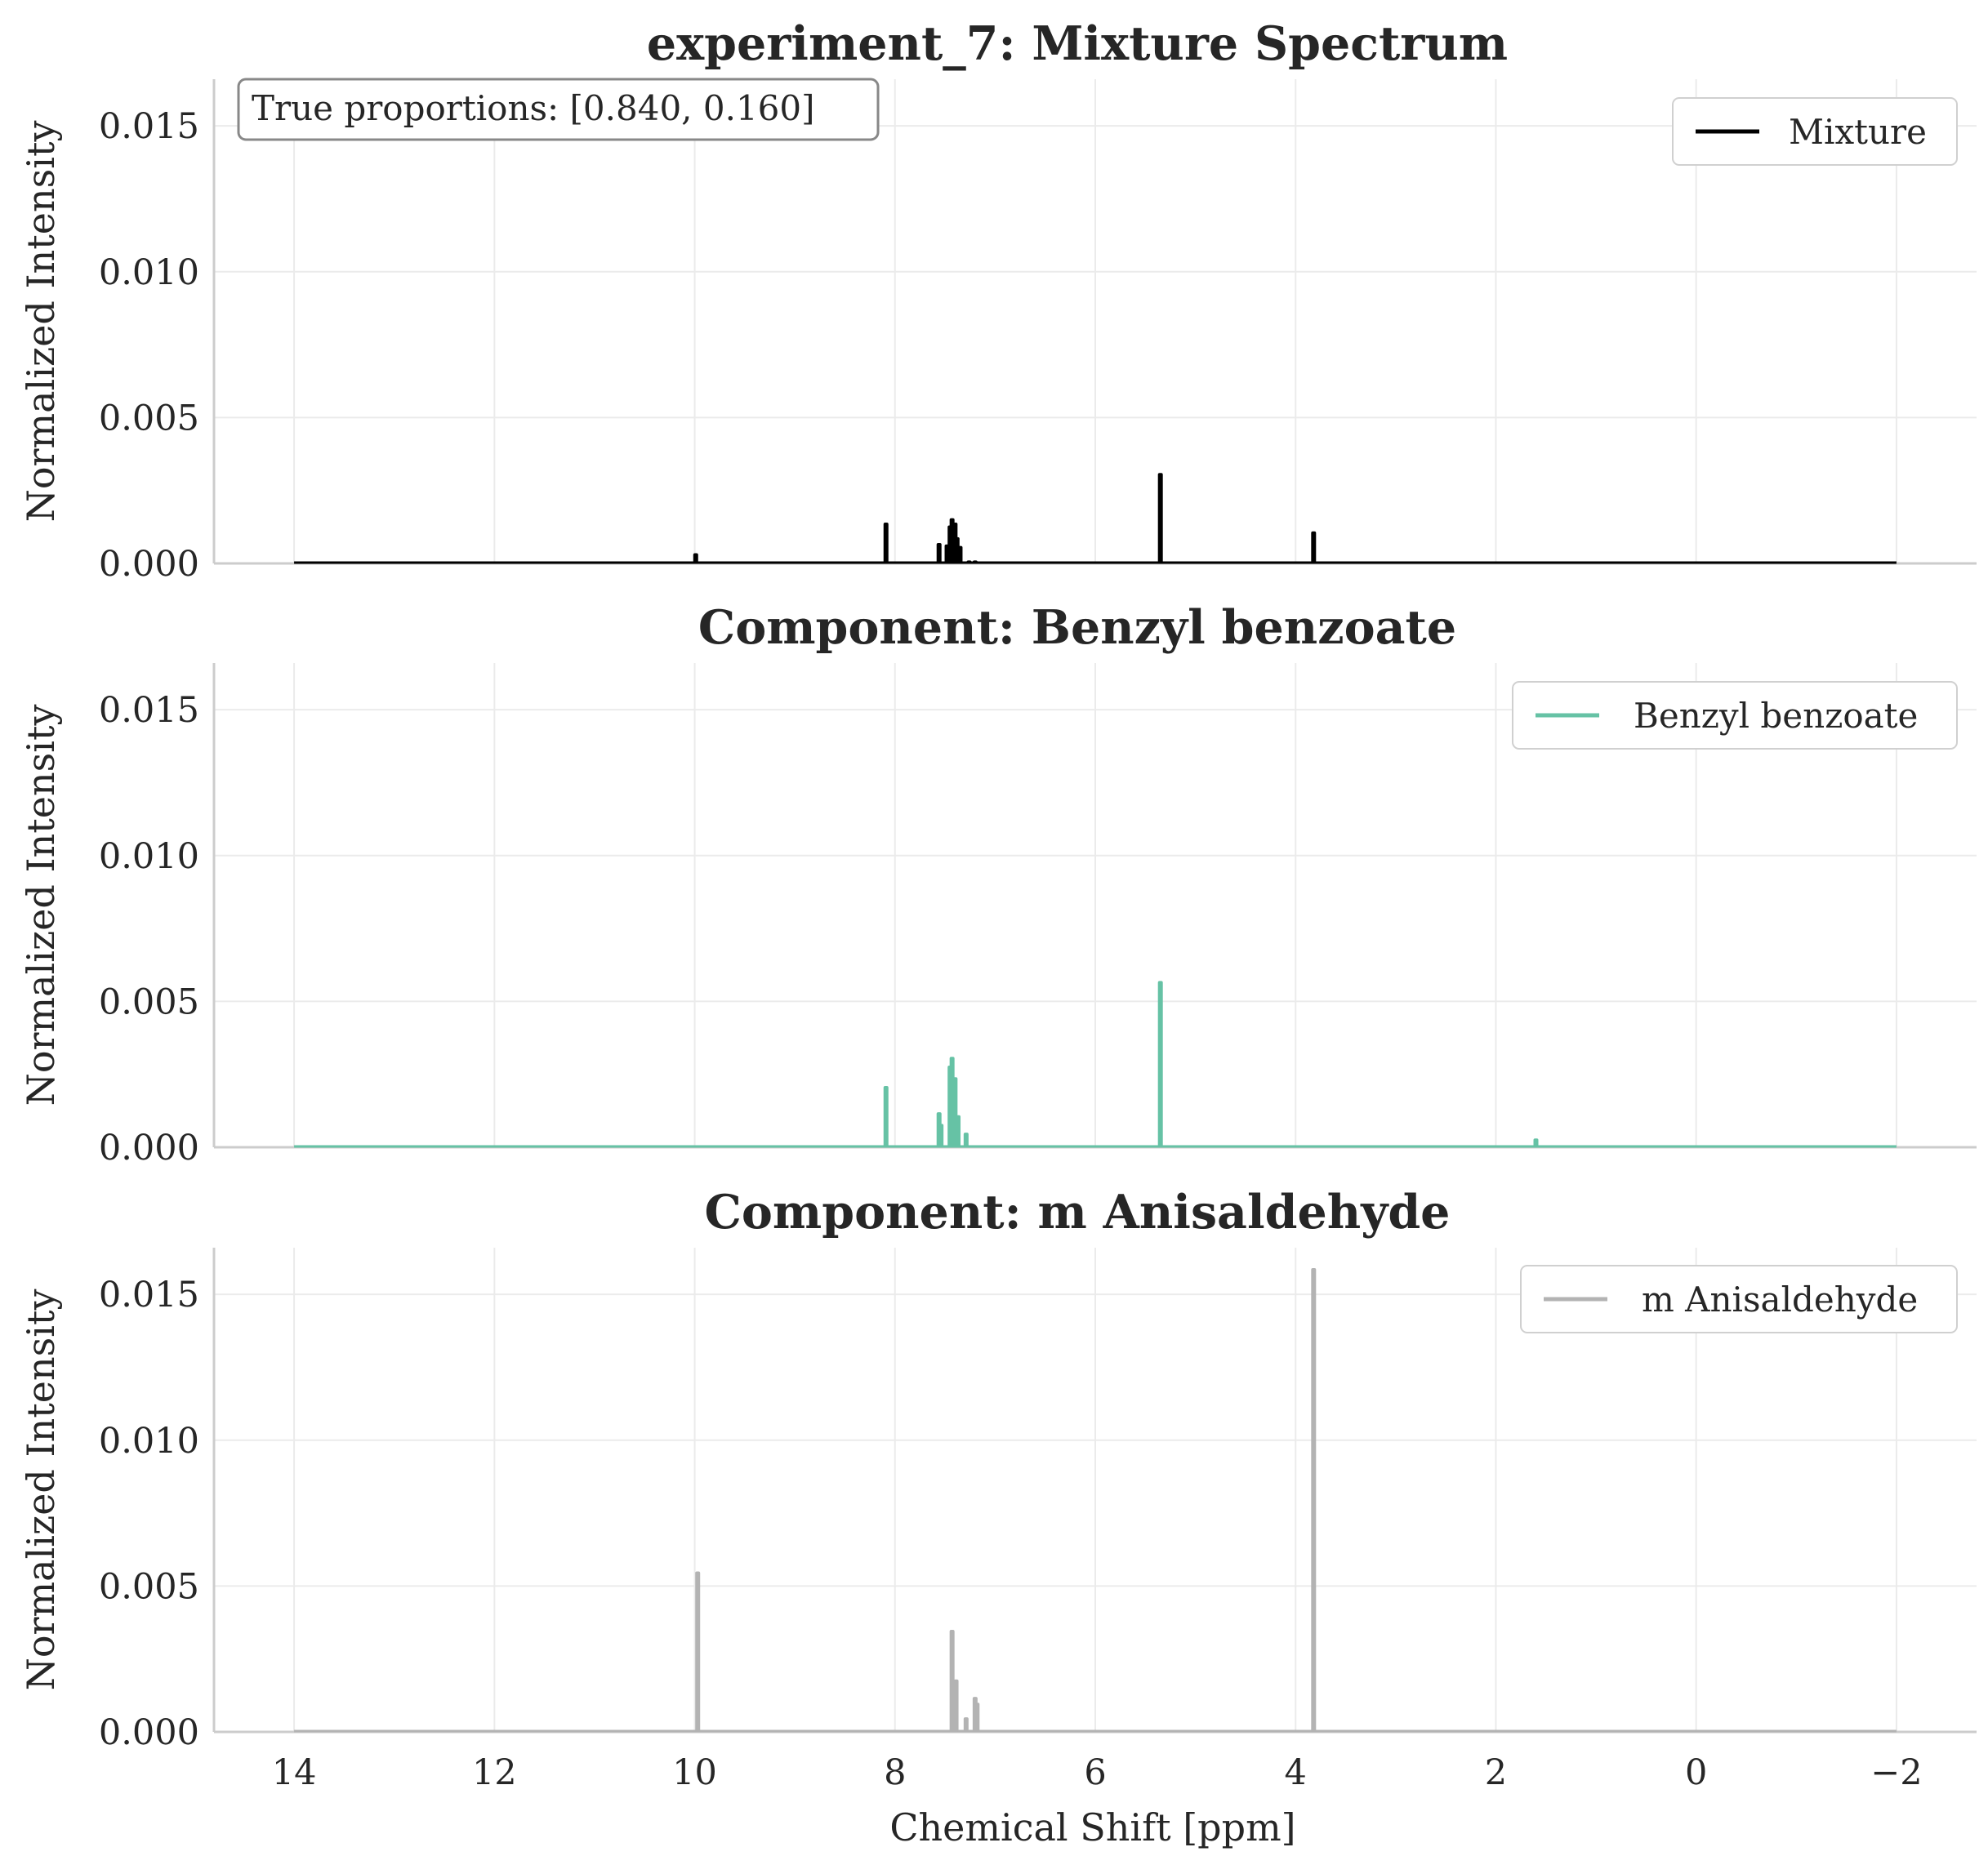 The image size is (1988, 1865). I want to click on legend-label: m Anisaldehyde, so click(1780, 1300).